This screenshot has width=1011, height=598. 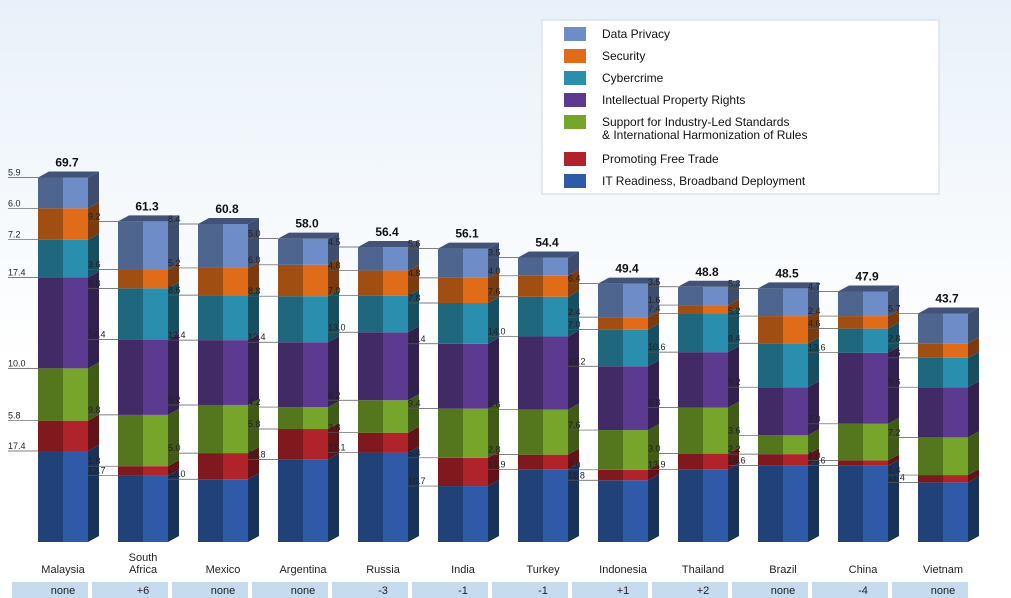 What do you see at coordinates (654, 300) in the screenshot?
I see `segment-value-label: 1.6` at bounding box center [654, 300].